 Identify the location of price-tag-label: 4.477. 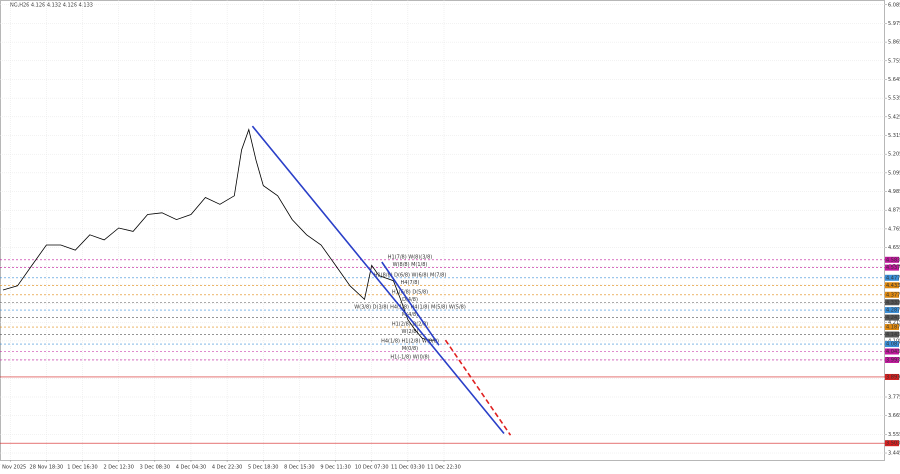
(893, 278).